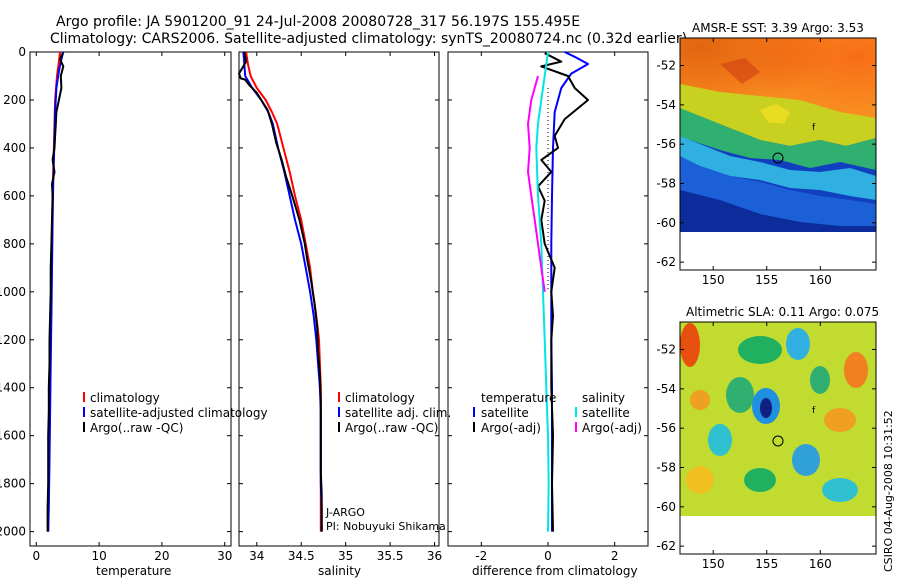  What do you see at coordinates (481, 556) in the screenshot?
I see `x-tick-label: -2` at bounding box center [481, 556].